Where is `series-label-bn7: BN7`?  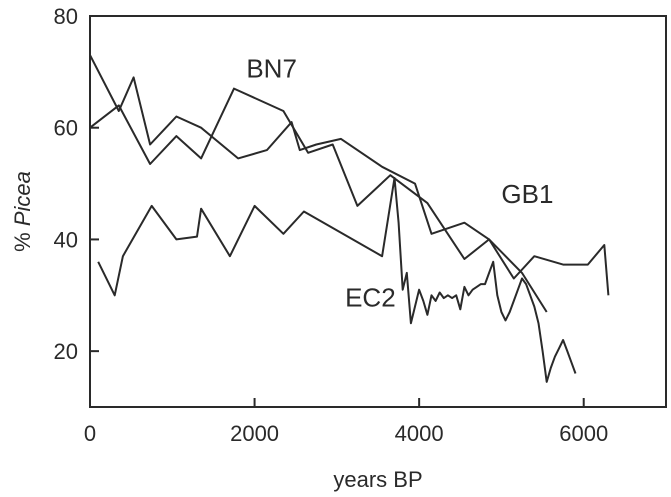
series-label-bn7: BN7 is located at coordinates (271, 68).